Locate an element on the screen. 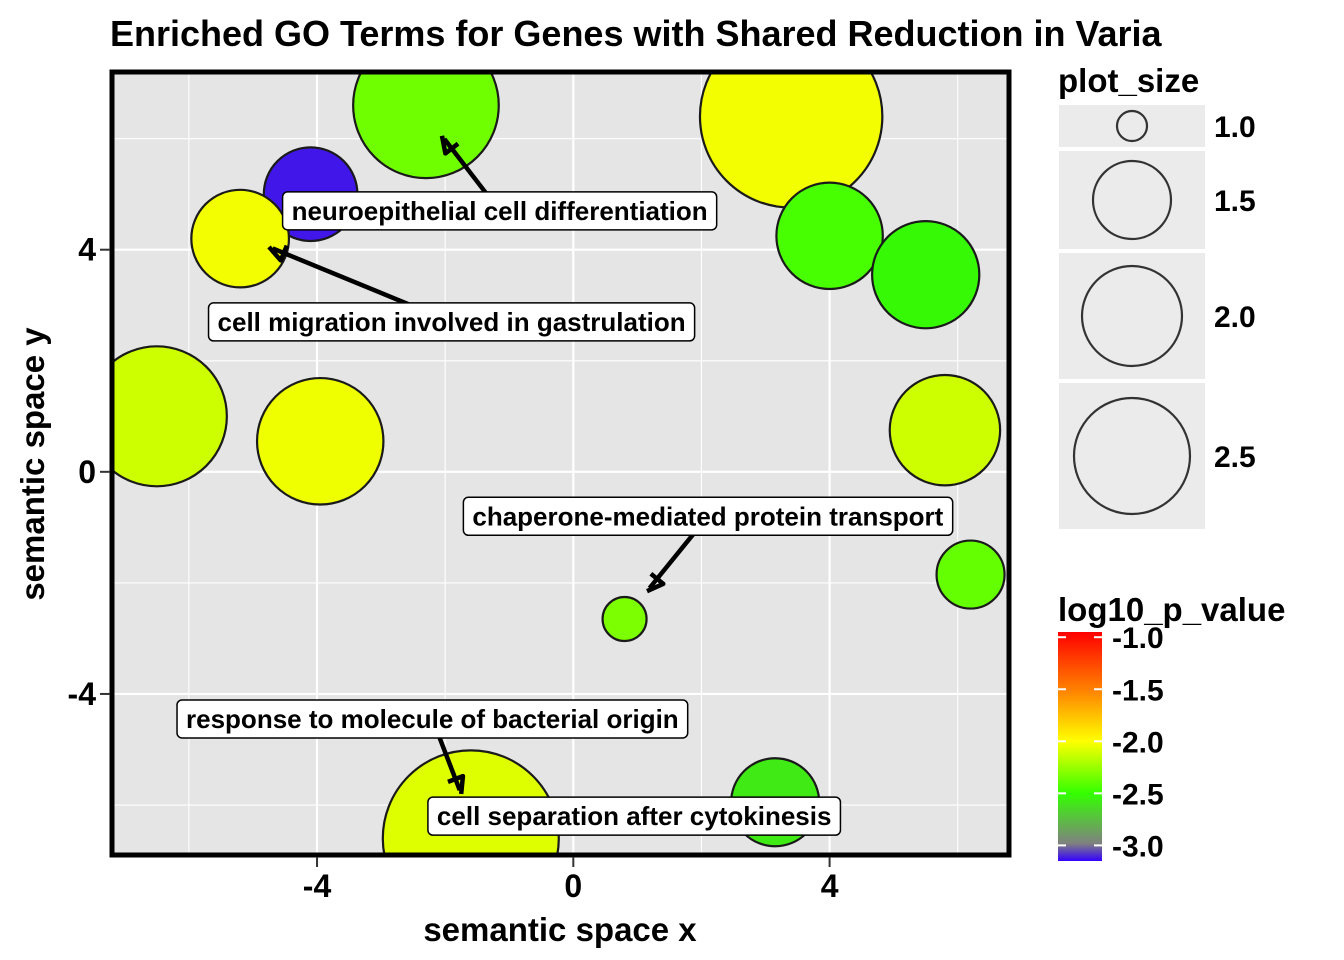 This screenshot has width=1344, height=960. x-tick-label: 4 is located at coordinates (830, 886).